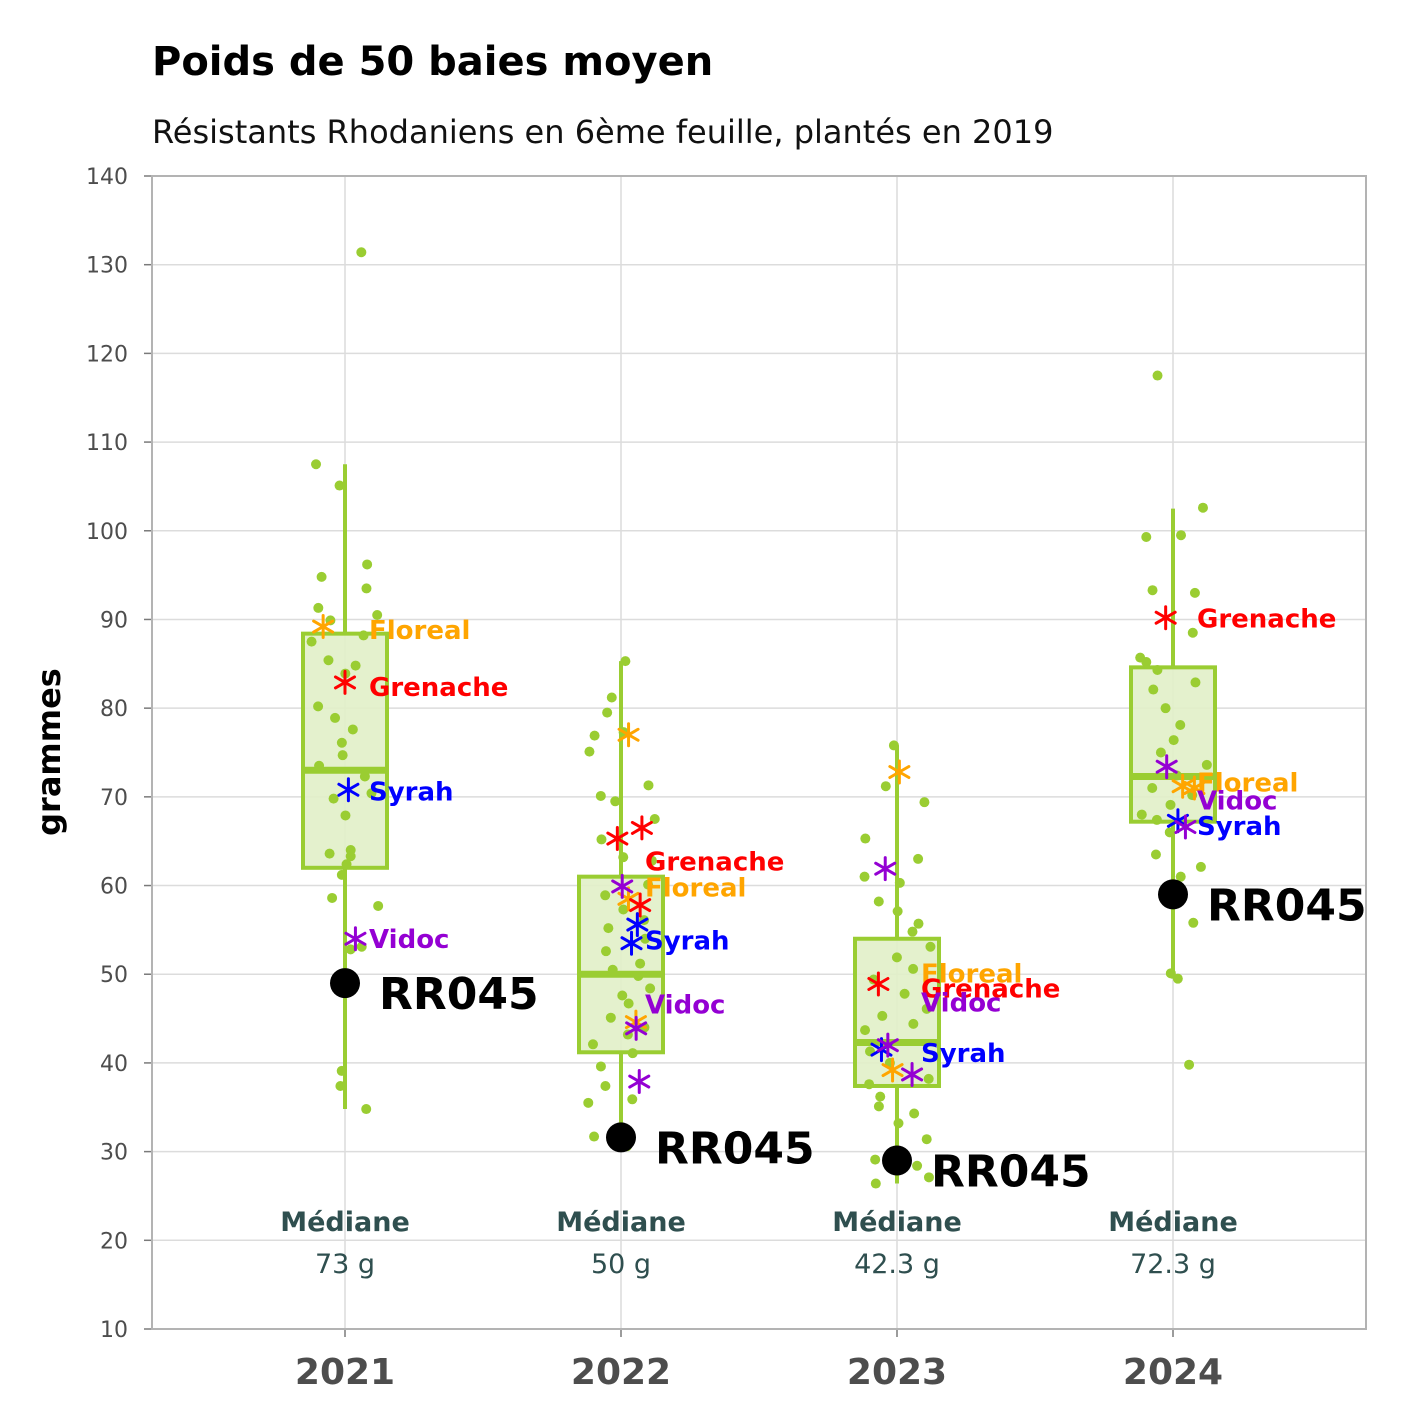 The width and height of the screenshot is (1417, 1417). Describe the element at coordinates (621, 1372) in the screenshot. I see `x-tick-label: 2022` at that location.